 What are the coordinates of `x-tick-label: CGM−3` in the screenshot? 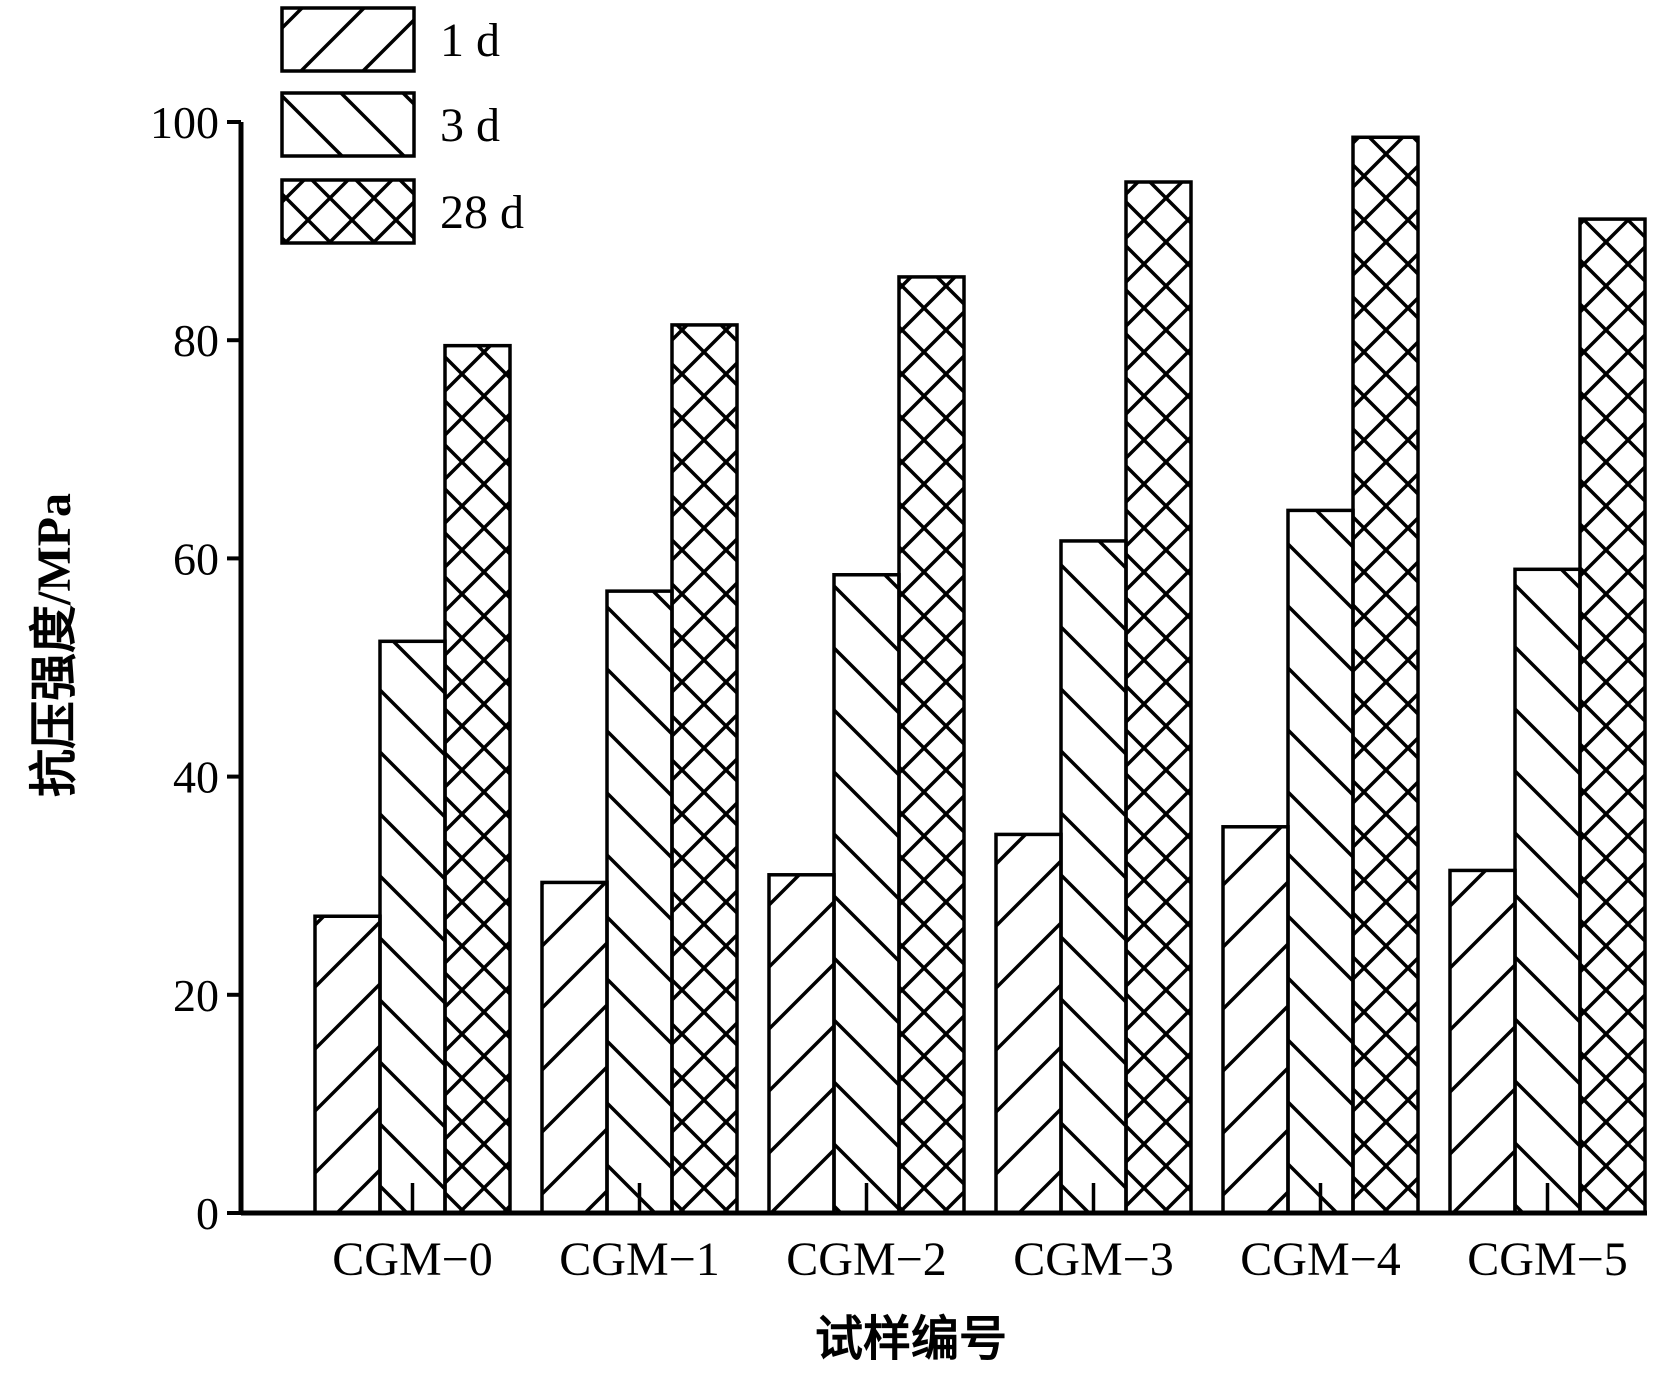 It's located at (1093, 1259).